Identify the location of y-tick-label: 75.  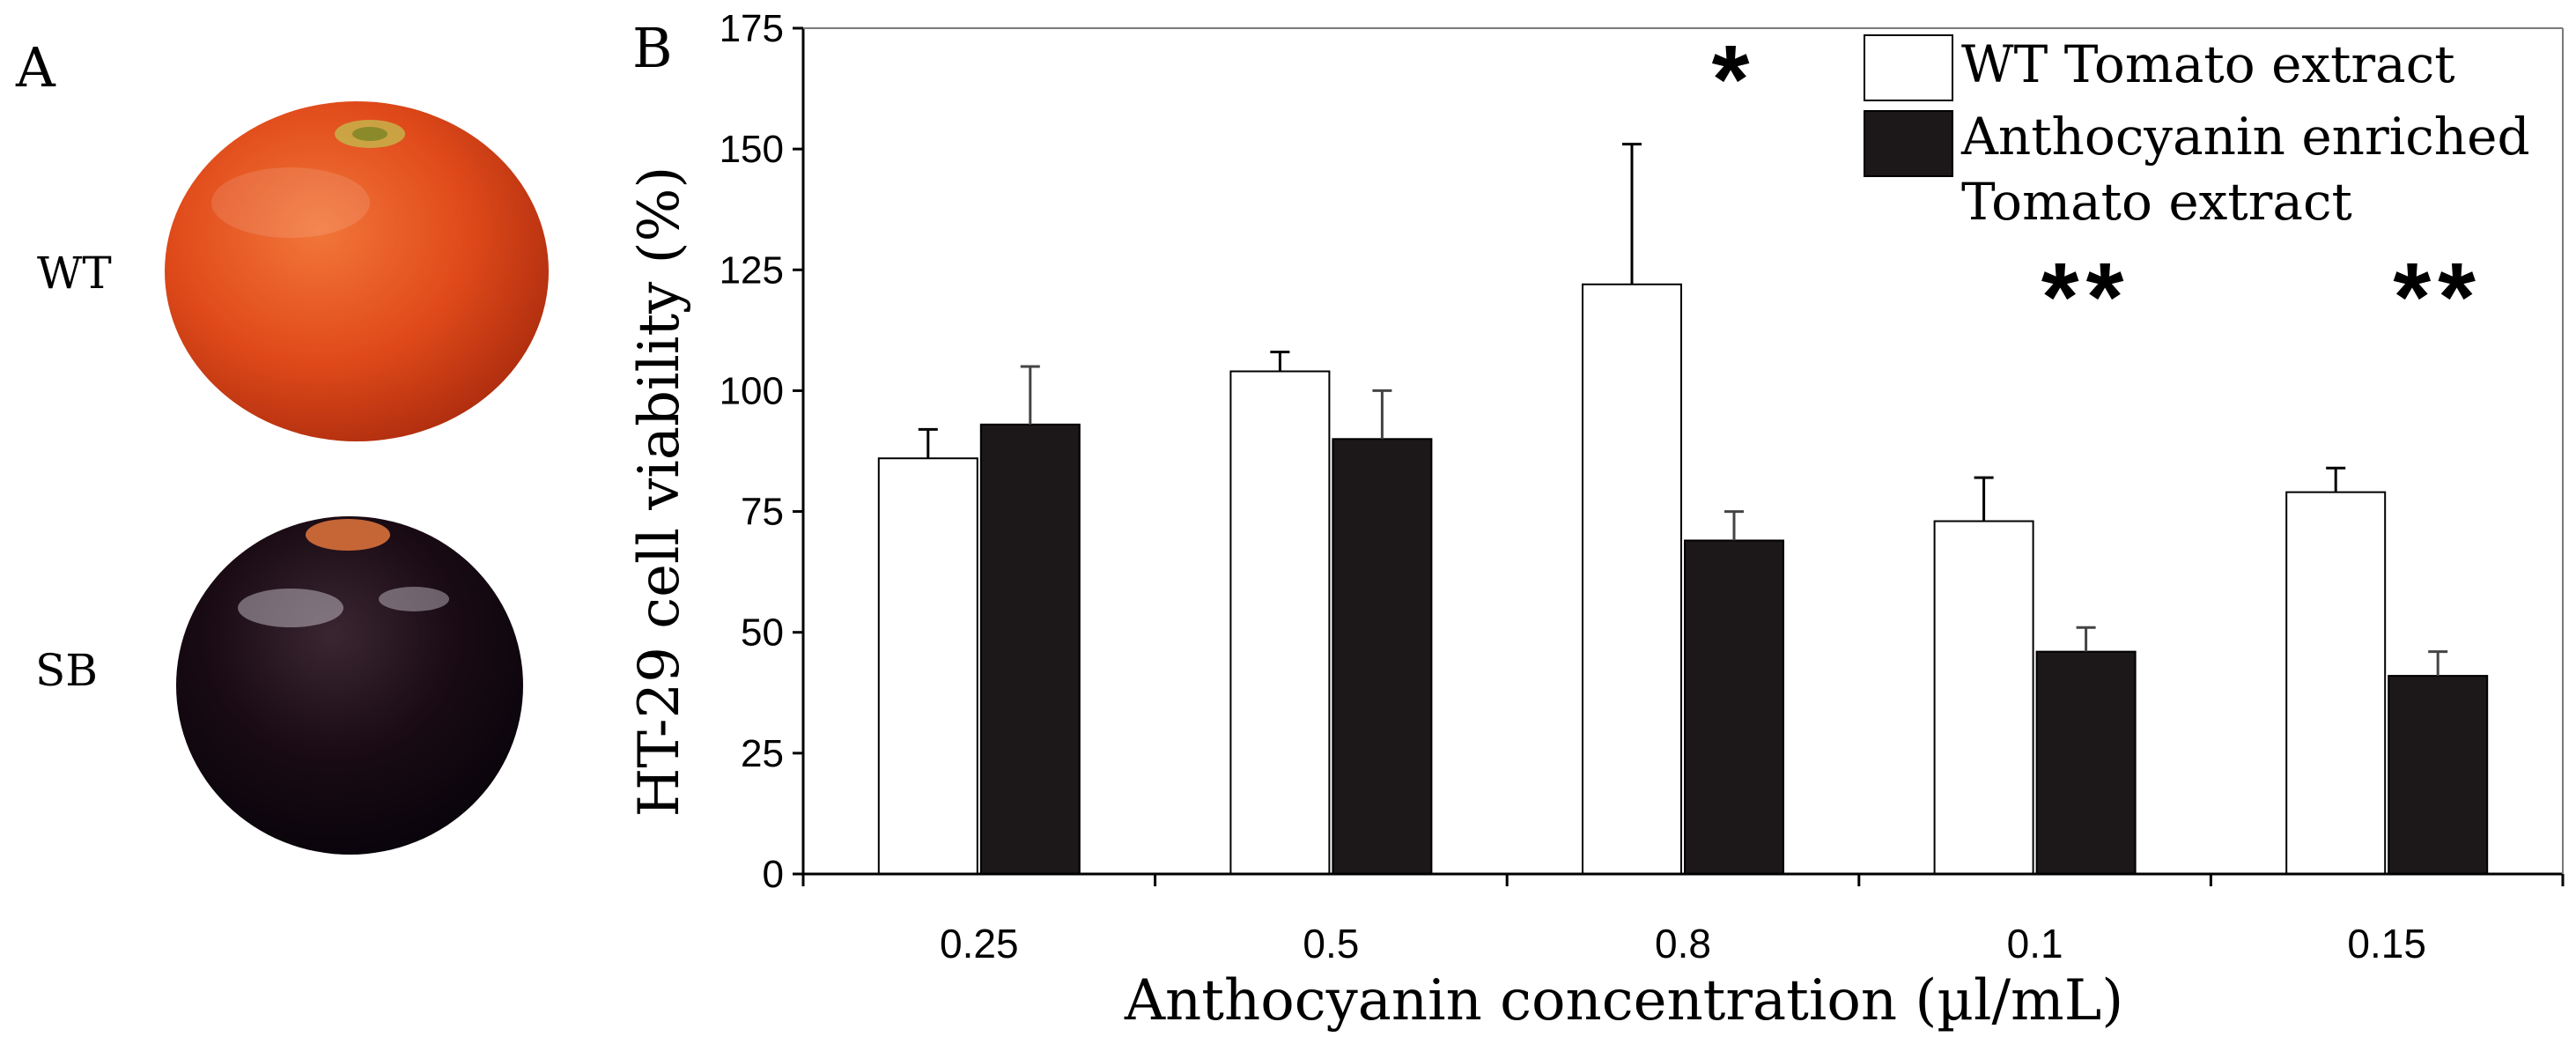
(762, 512).